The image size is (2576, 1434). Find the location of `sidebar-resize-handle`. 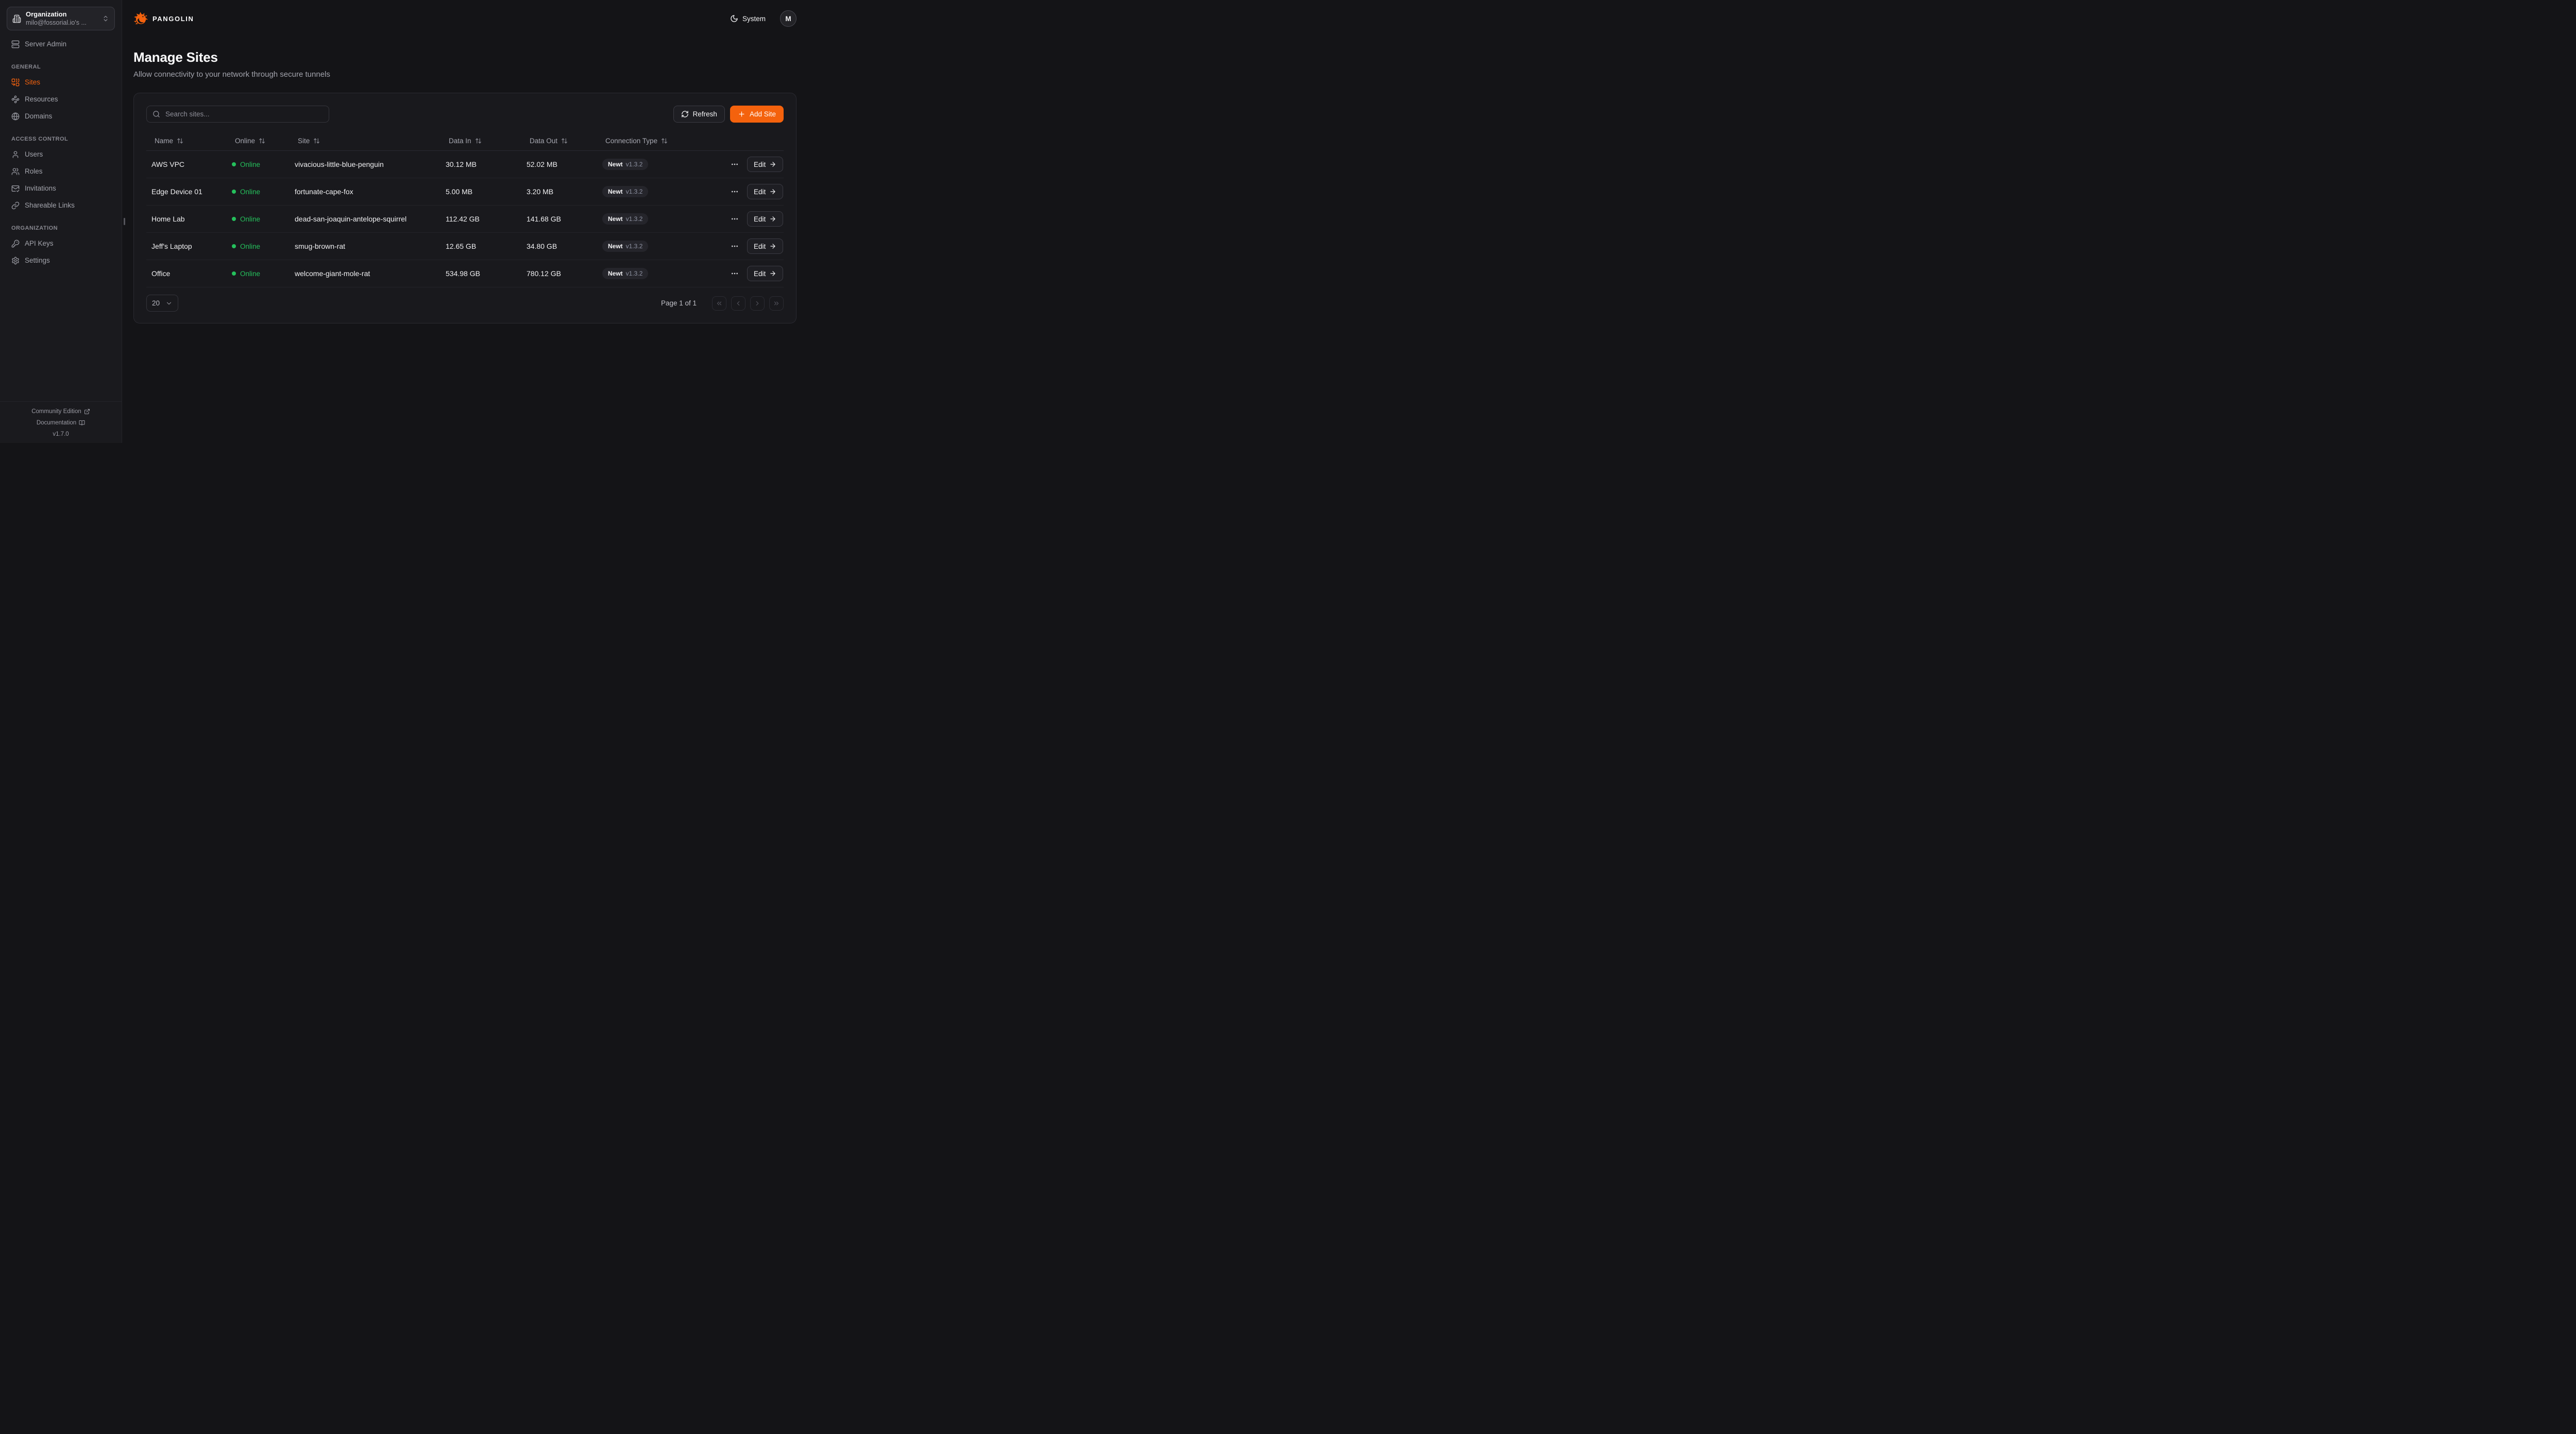

sidebar-resize-handle is located at coordinates (124, 221).